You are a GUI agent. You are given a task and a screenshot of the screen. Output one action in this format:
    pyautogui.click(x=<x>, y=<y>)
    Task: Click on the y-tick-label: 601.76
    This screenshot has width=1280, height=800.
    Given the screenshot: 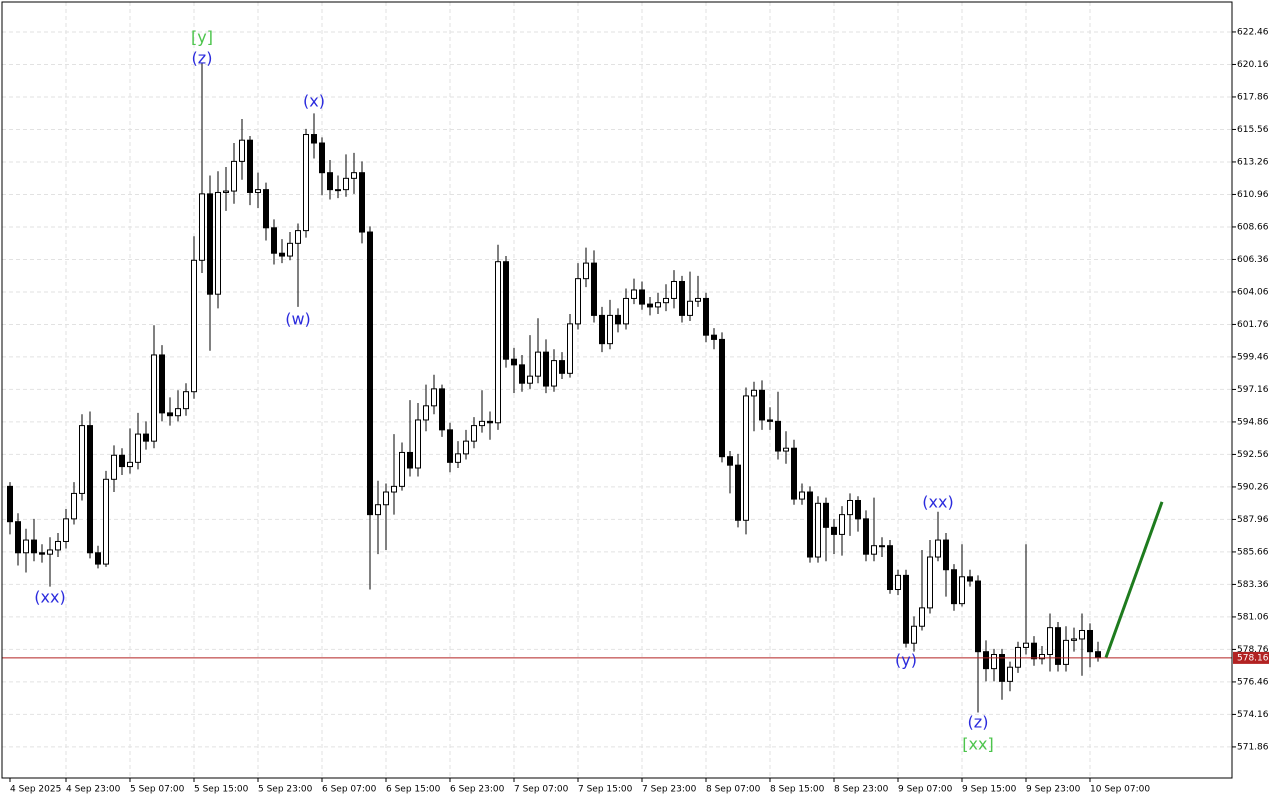 What is the action you would take?
    pyautogui.click(x=1253, y=325)
    